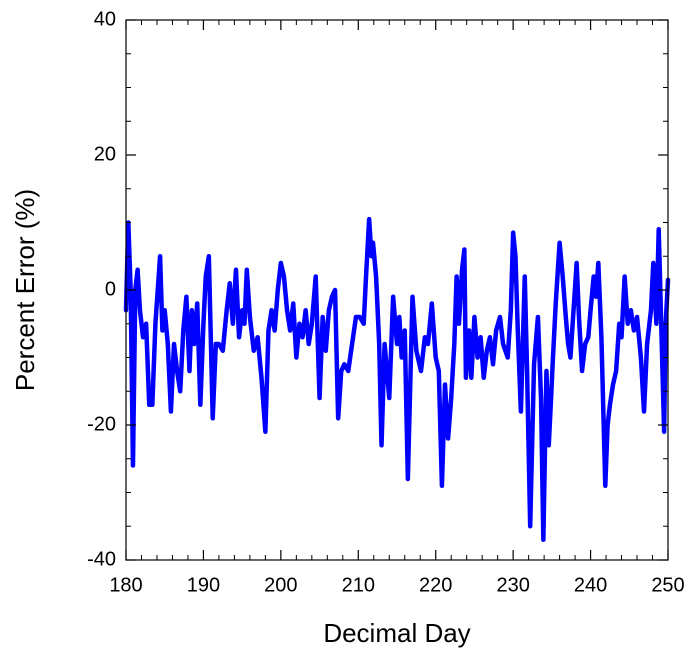 The height and width of the screenshot is (660, 690). Describe the element at coordinates (590, 585) in the screenshot. I see `x-tick-label: 240` at that location.